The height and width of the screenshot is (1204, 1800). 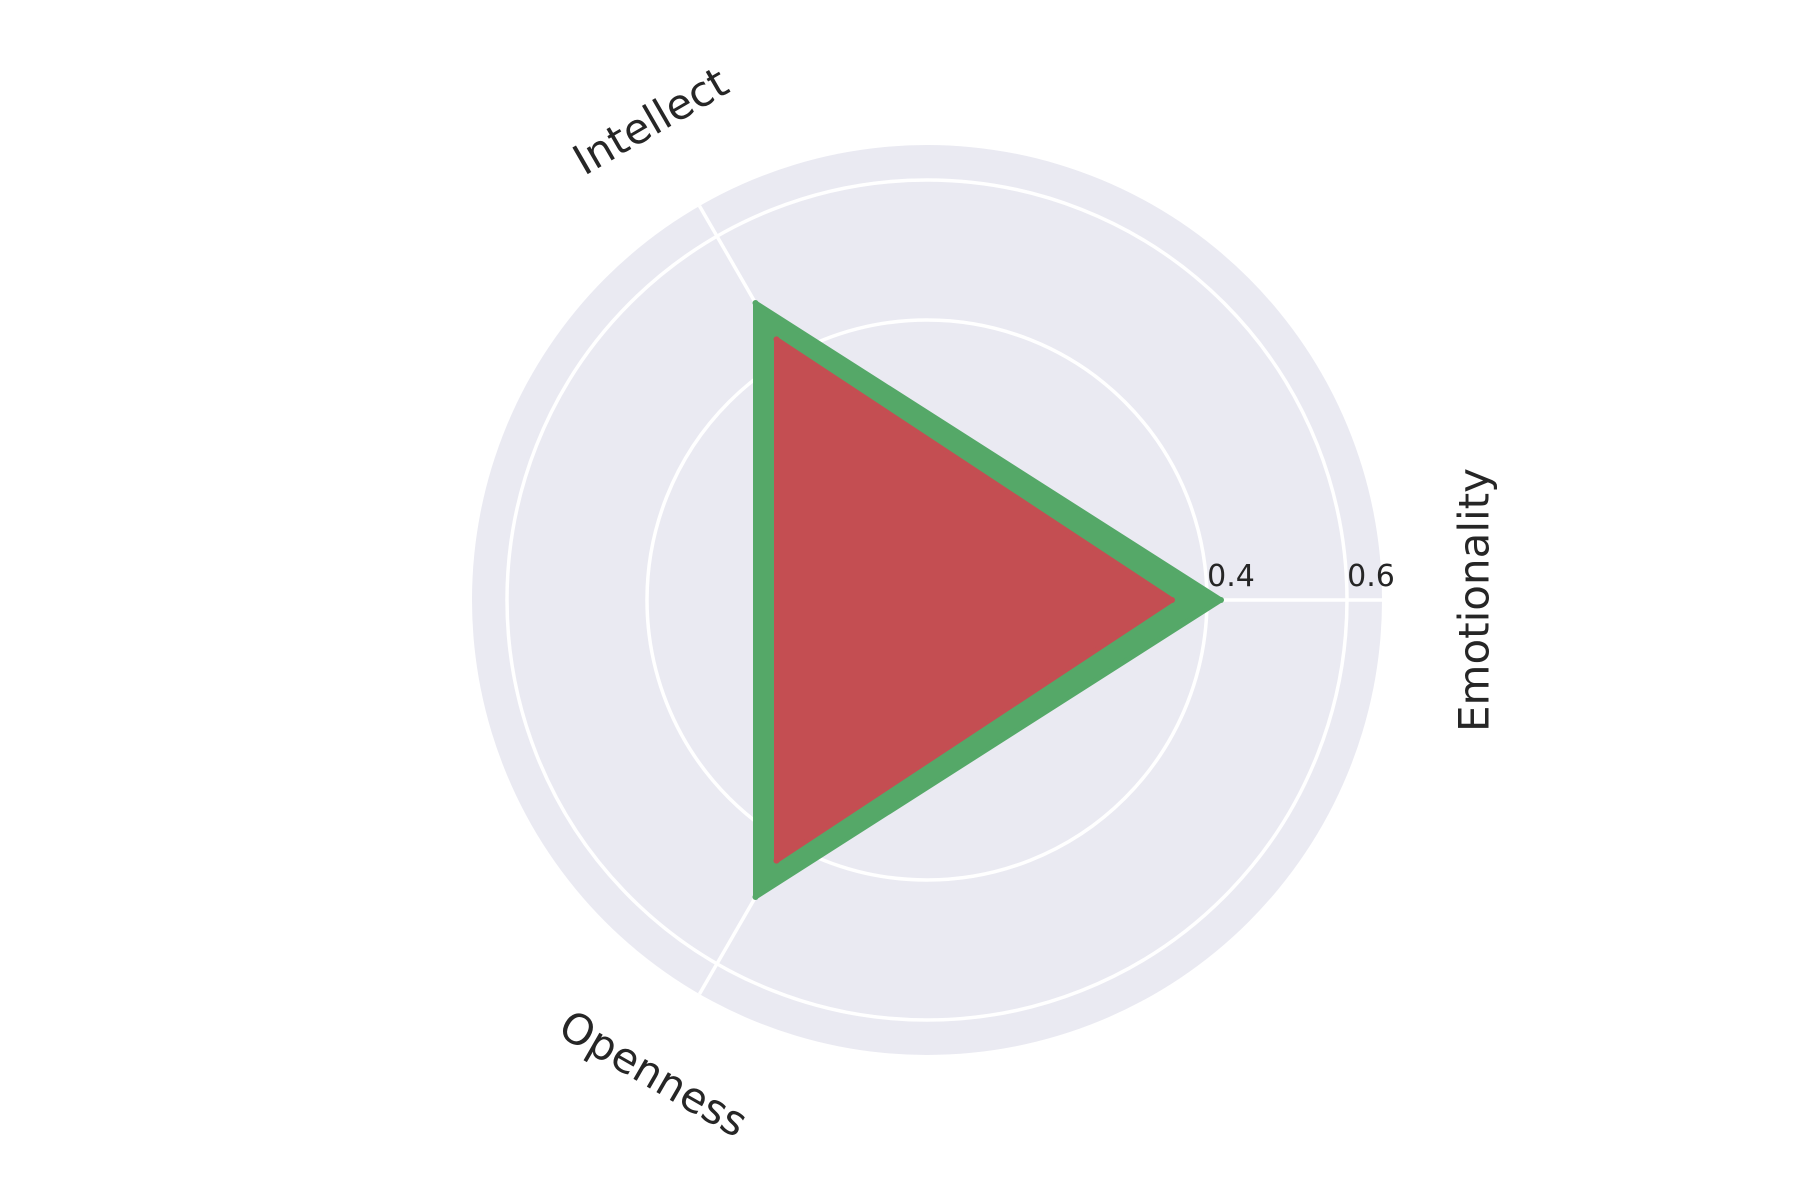 What do you see at coordinates (1221, 600) in the screenshot?
I see `series-0-point-emotionality` at bounding box center [1221, 600].